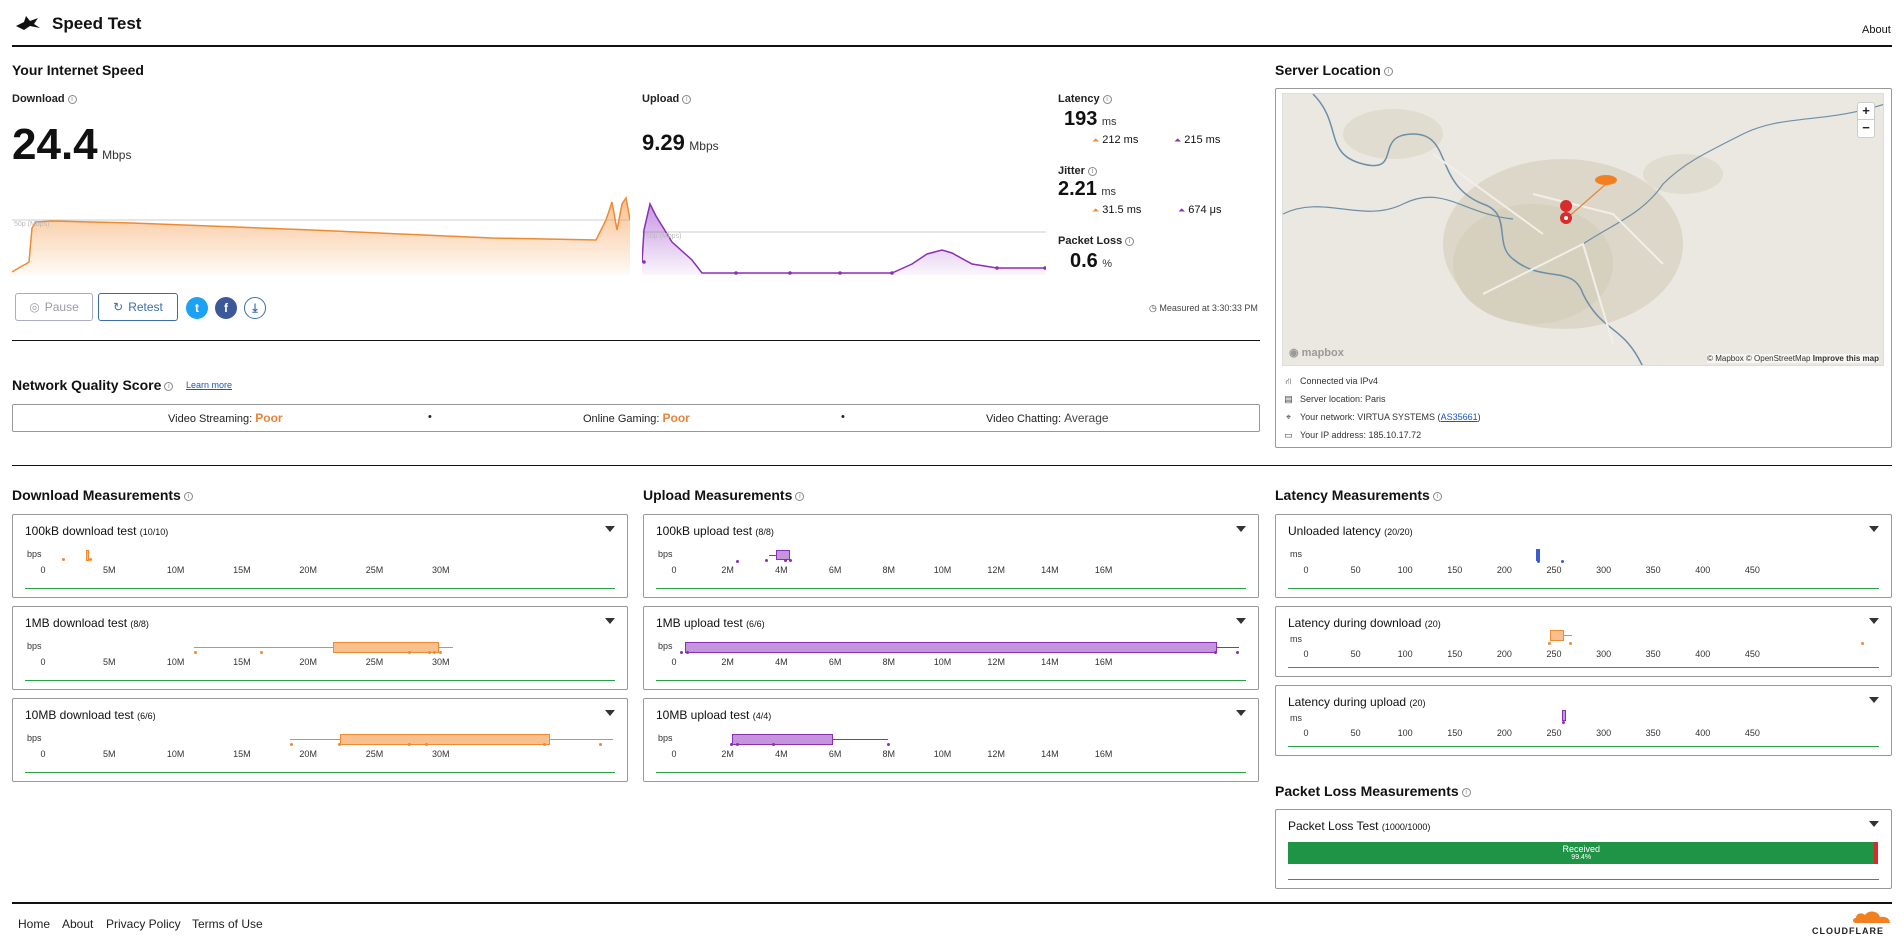 Image resolution: width=1904 pixels, height=937 pixels. What do you see at coordinates (1288, 398) in the screenshot?
I see `server-icon: ▤` at bounding box center [1288, 398].